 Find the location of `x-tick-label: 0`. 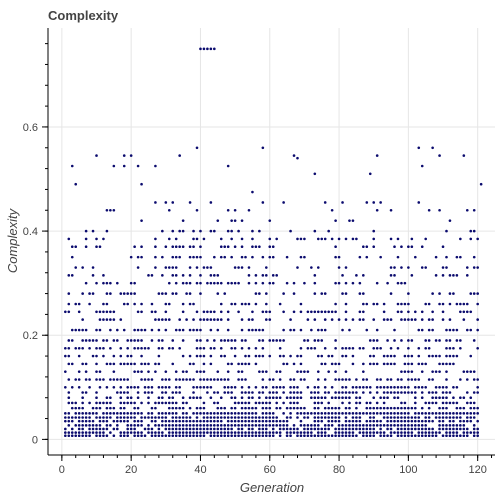

x-tick-label: 0 is located at coordinates (62, 470).